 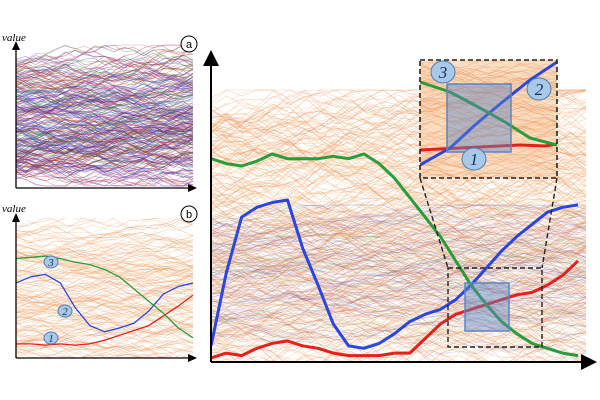 I want to click on zoom-series-3-line, so click(x=488, y=113).